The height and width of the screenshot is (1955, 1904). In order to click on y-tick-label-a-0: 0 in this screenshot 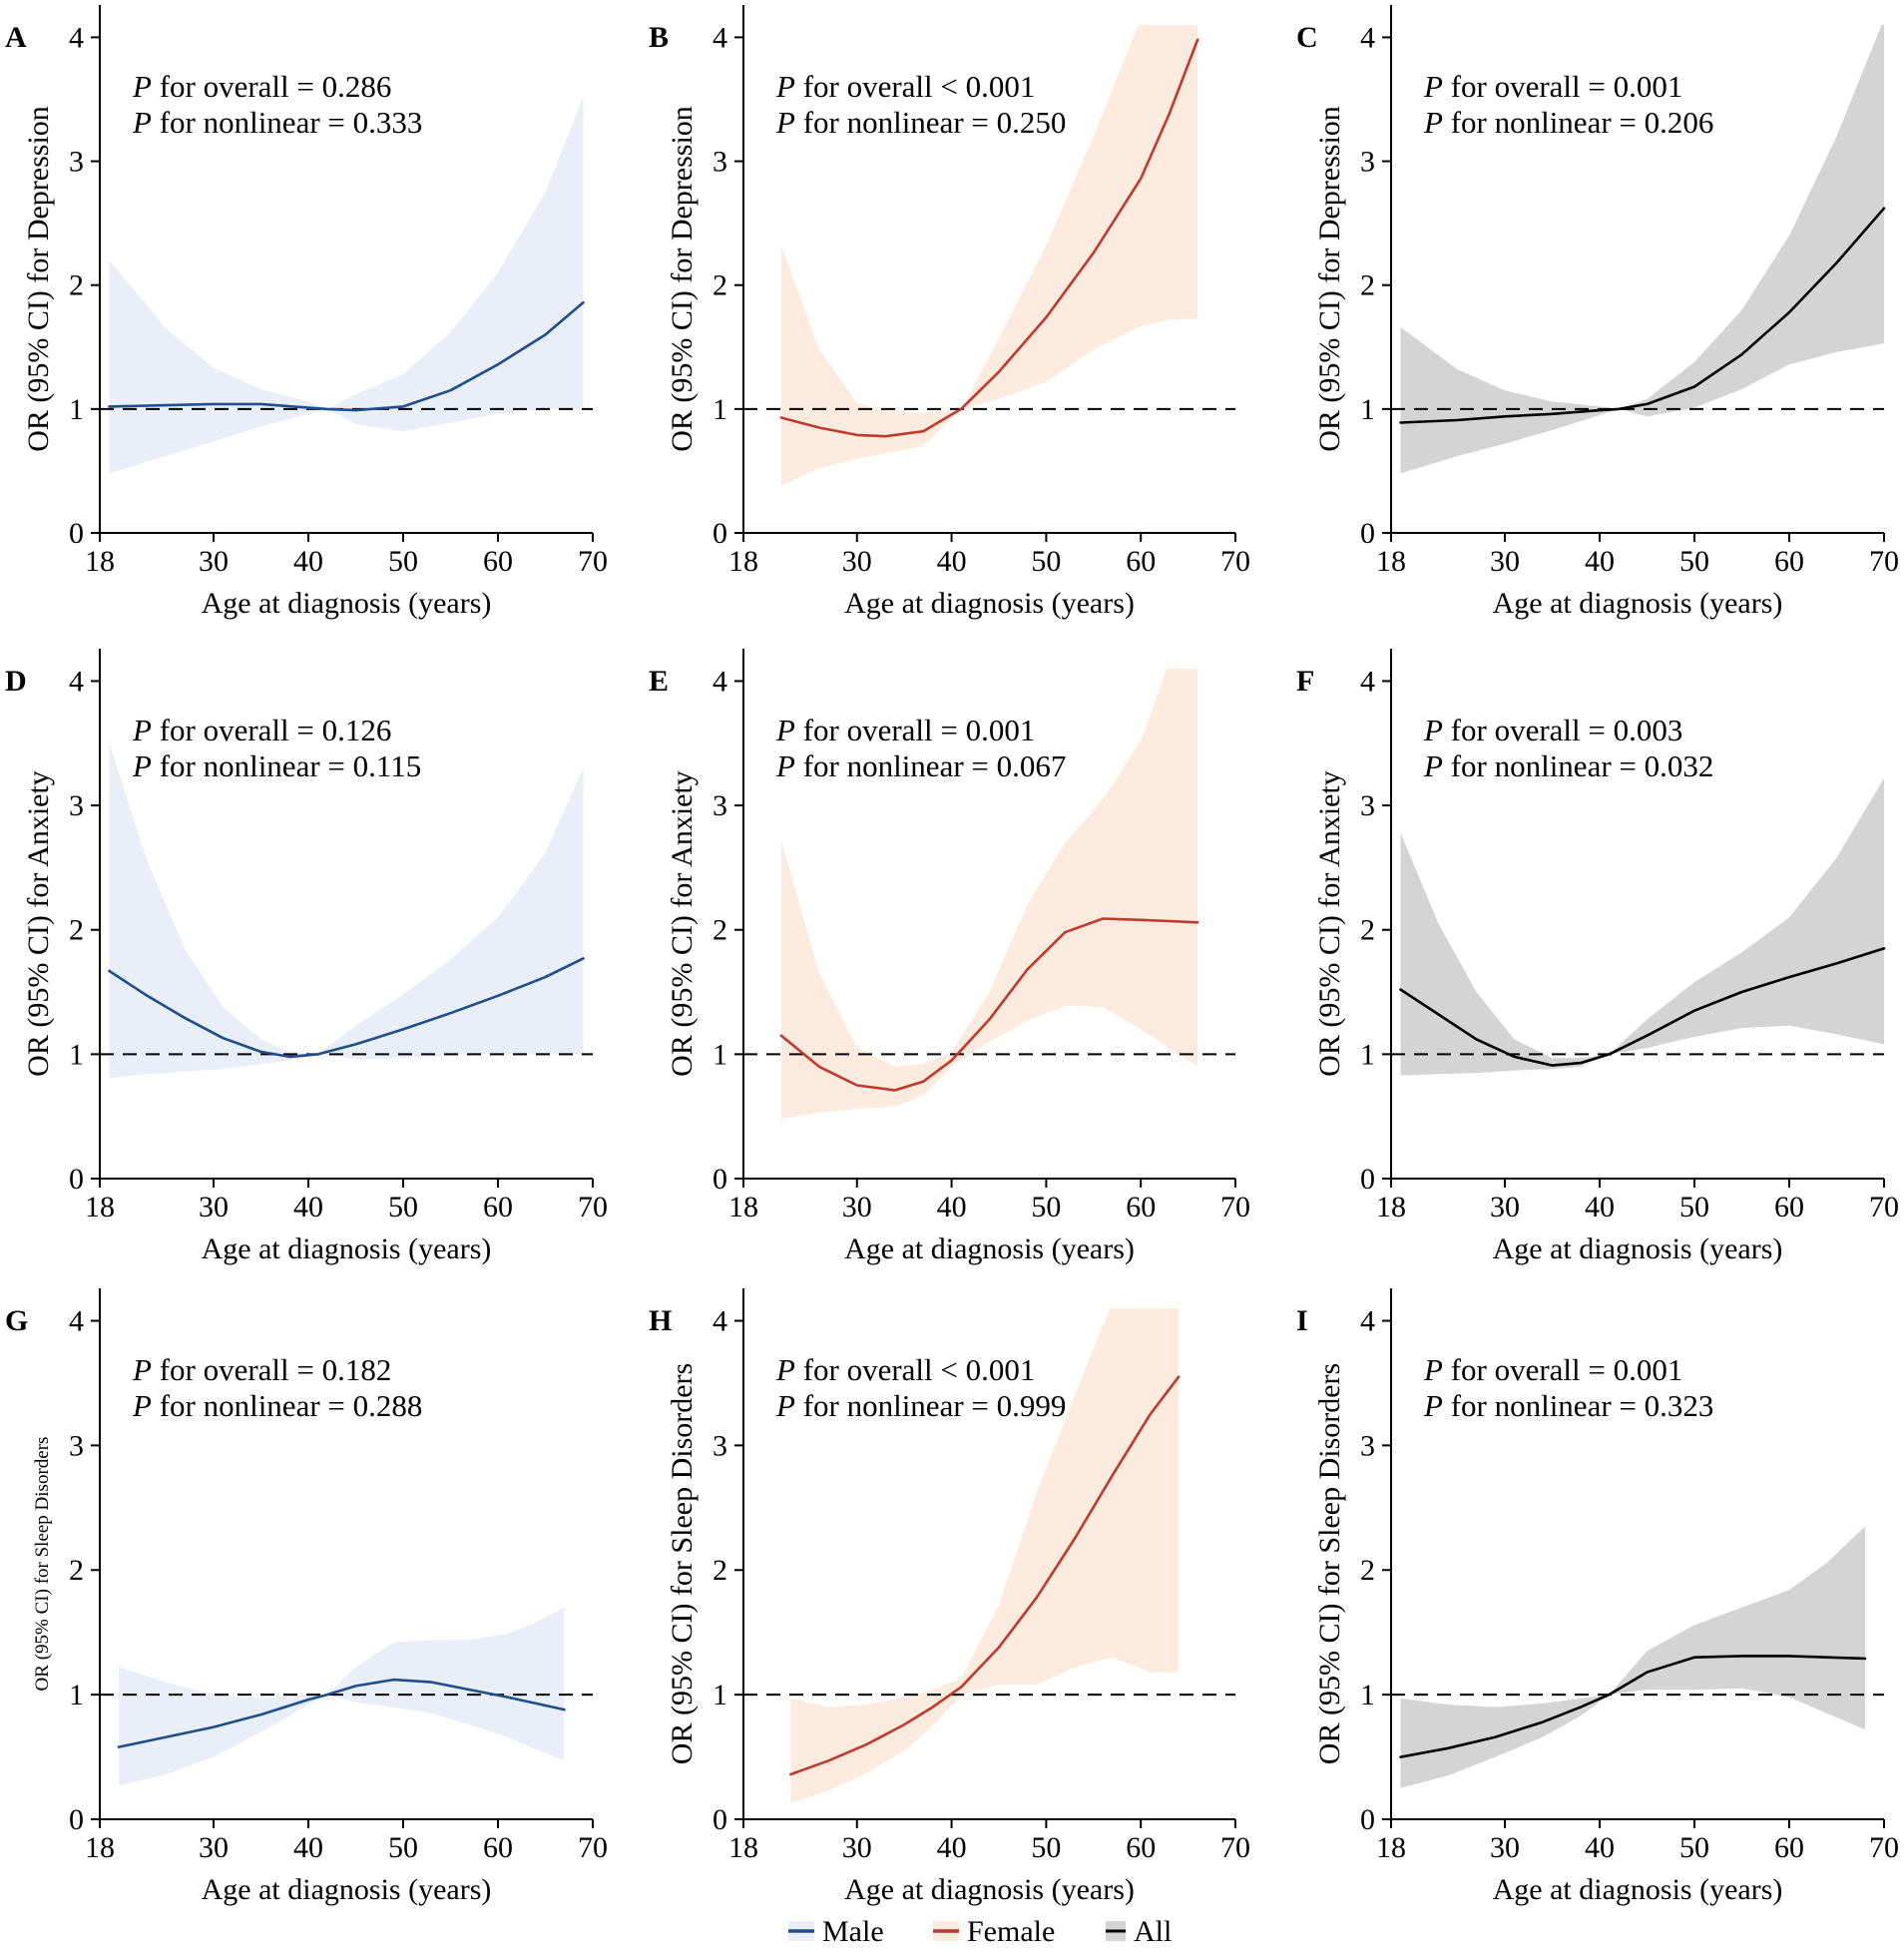, I will do `click(76, 534)`.